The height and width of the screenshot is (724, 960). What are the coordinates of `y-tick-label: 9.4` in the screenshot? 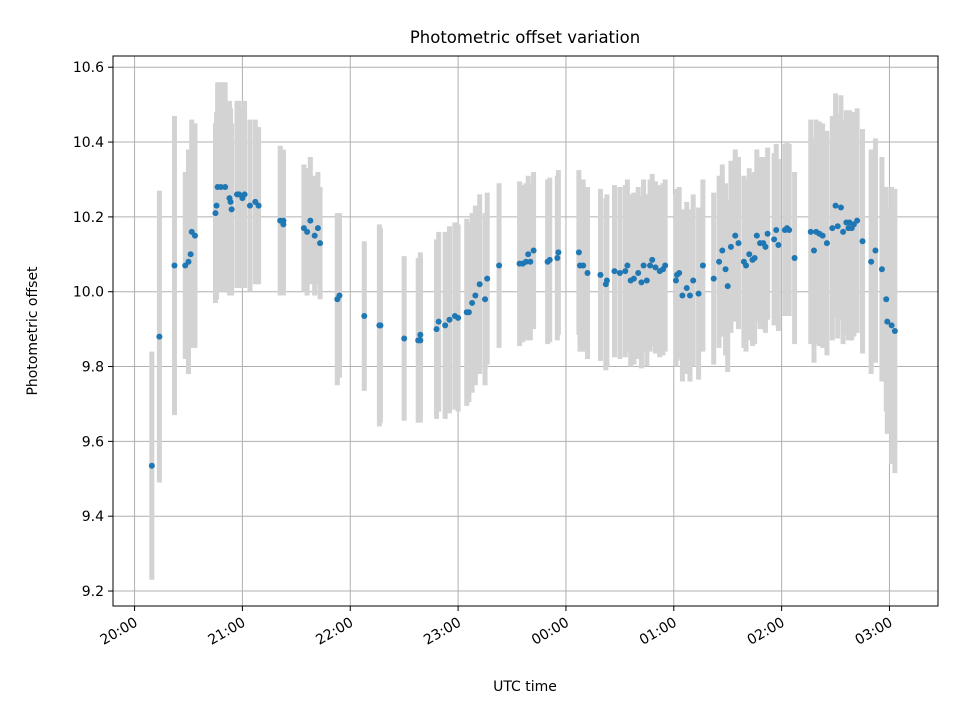 It's located at (93, 517).